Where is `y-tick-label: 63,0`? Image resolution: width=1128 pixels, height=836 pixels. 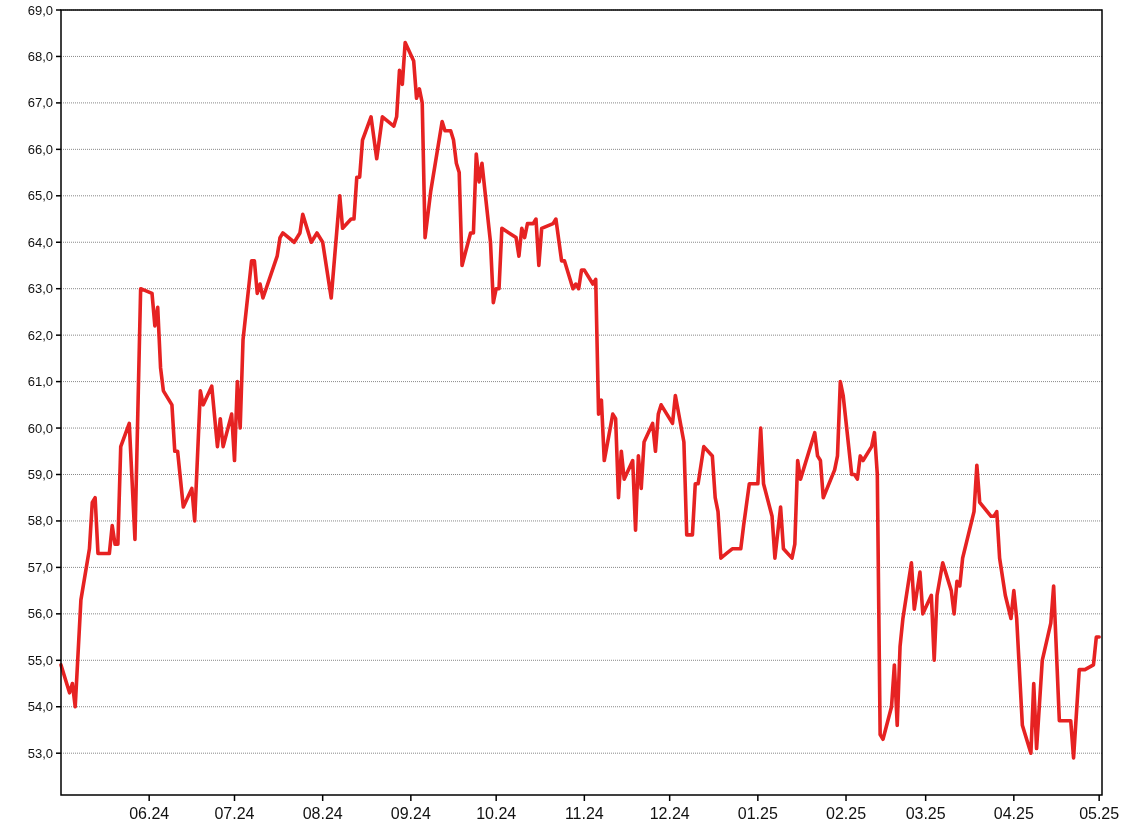 y-tick-label: 63,0 is located at coordinates (40, 289).